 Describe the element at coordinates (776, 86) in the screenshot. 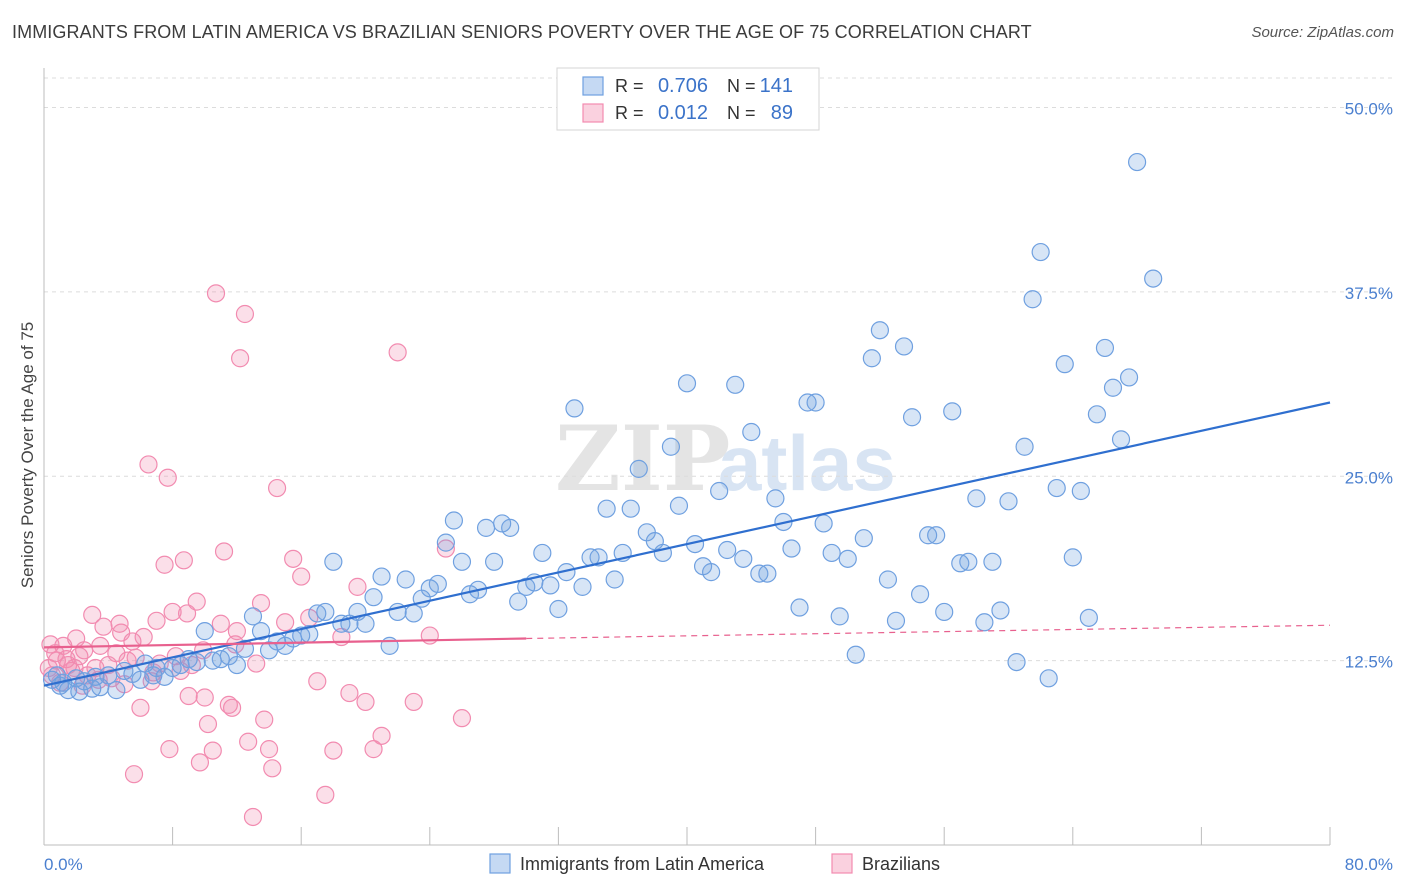

I see `legend-n-value: 141` at that location.